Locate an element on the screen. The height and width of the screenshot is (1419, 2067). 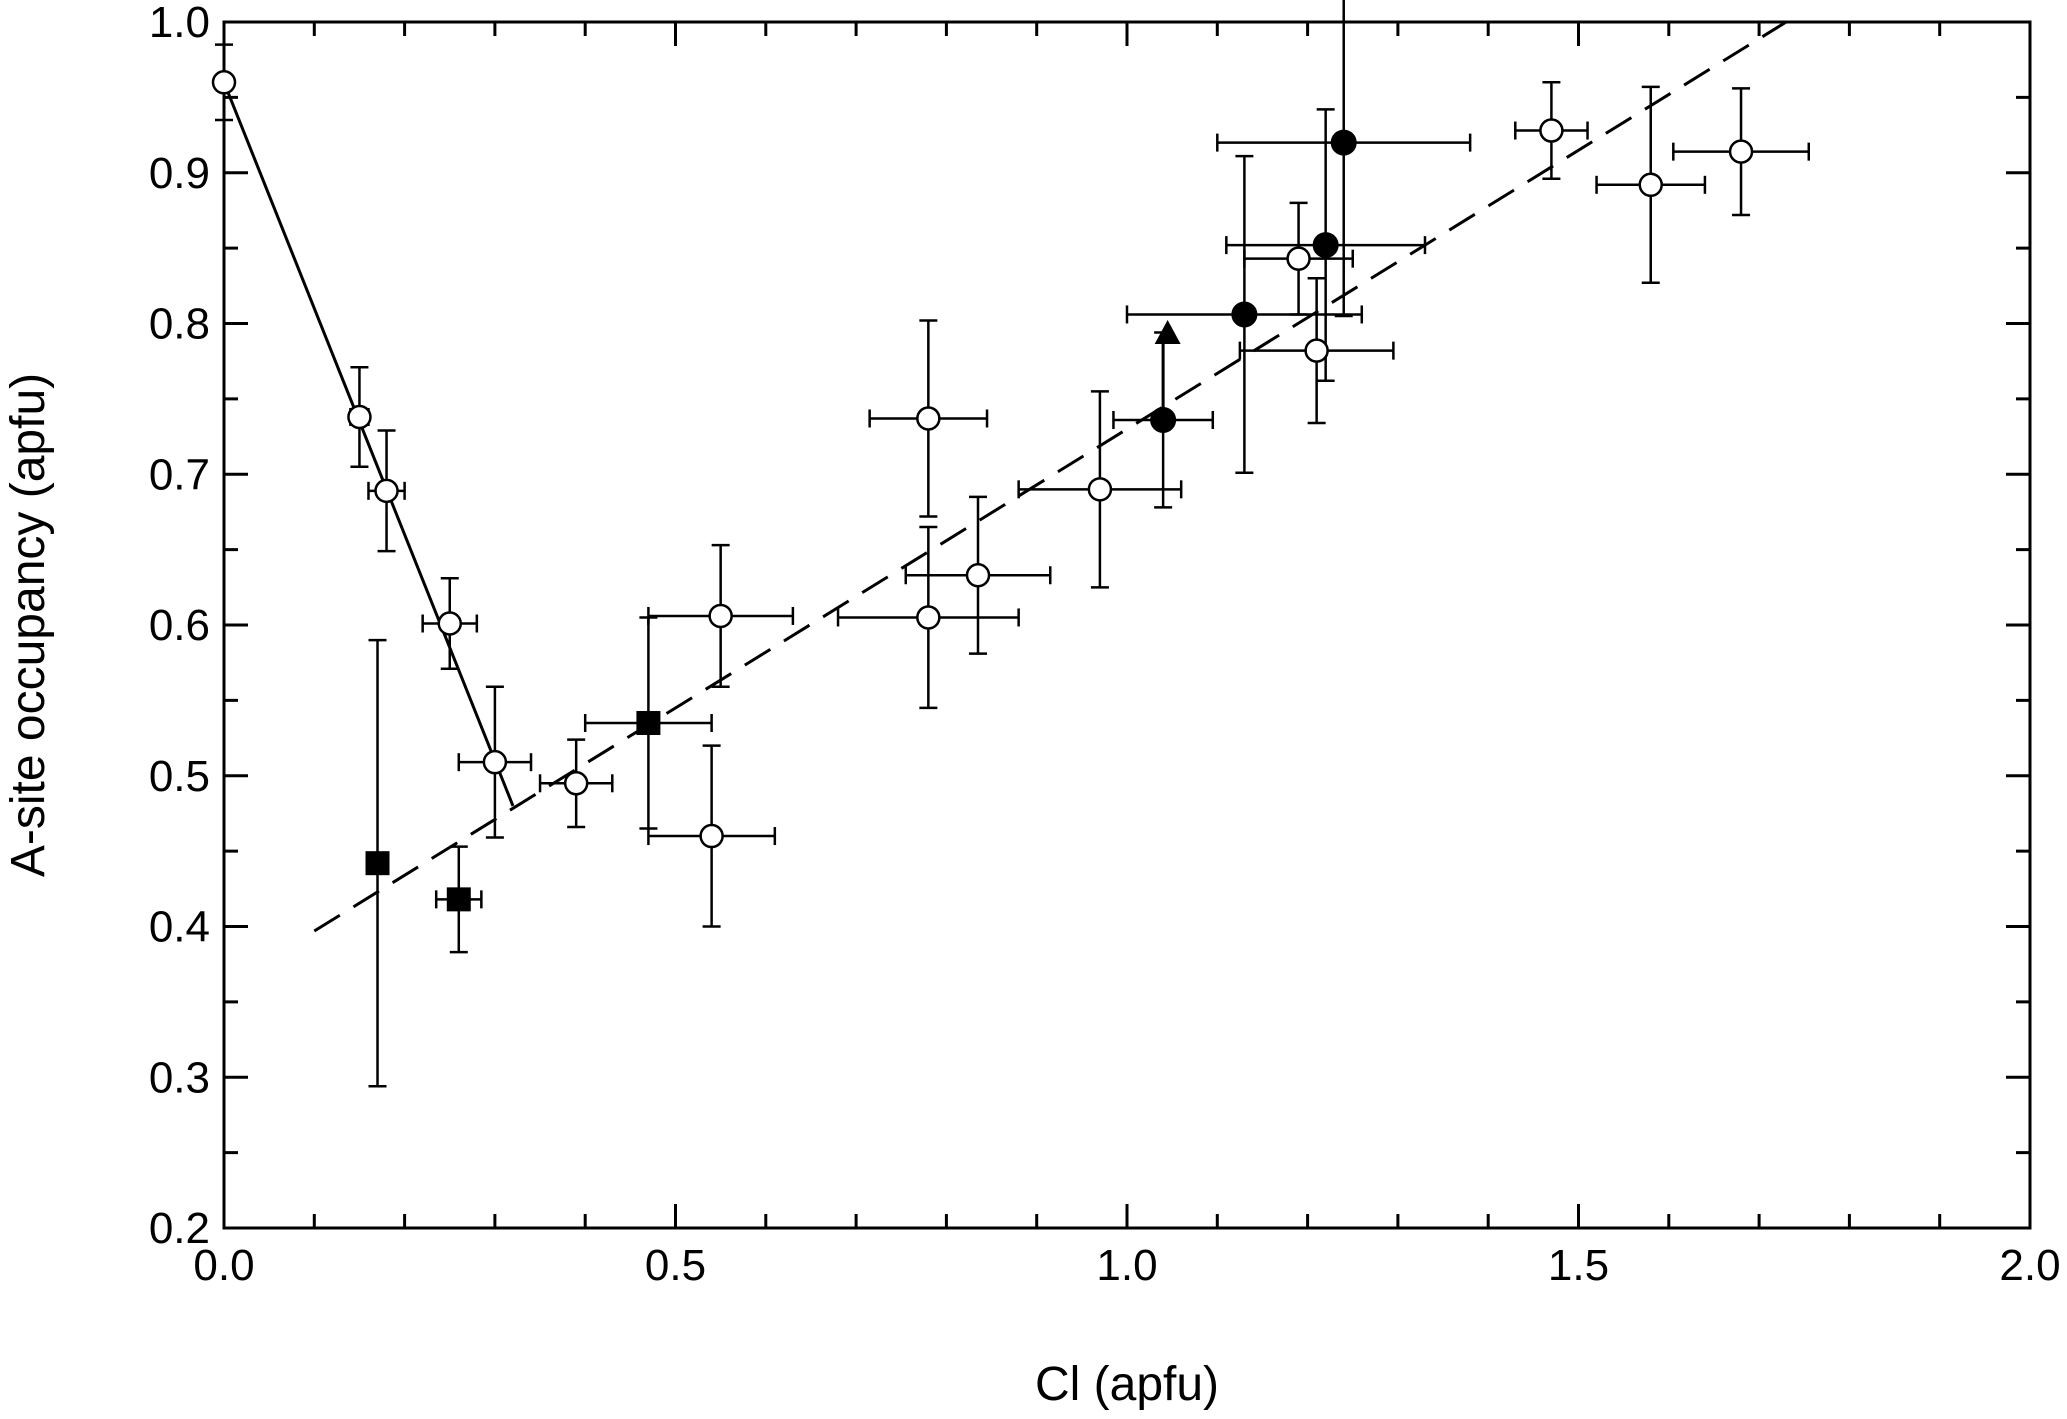
y-tick-label: 0.4 is located at coordinates (179, 927).